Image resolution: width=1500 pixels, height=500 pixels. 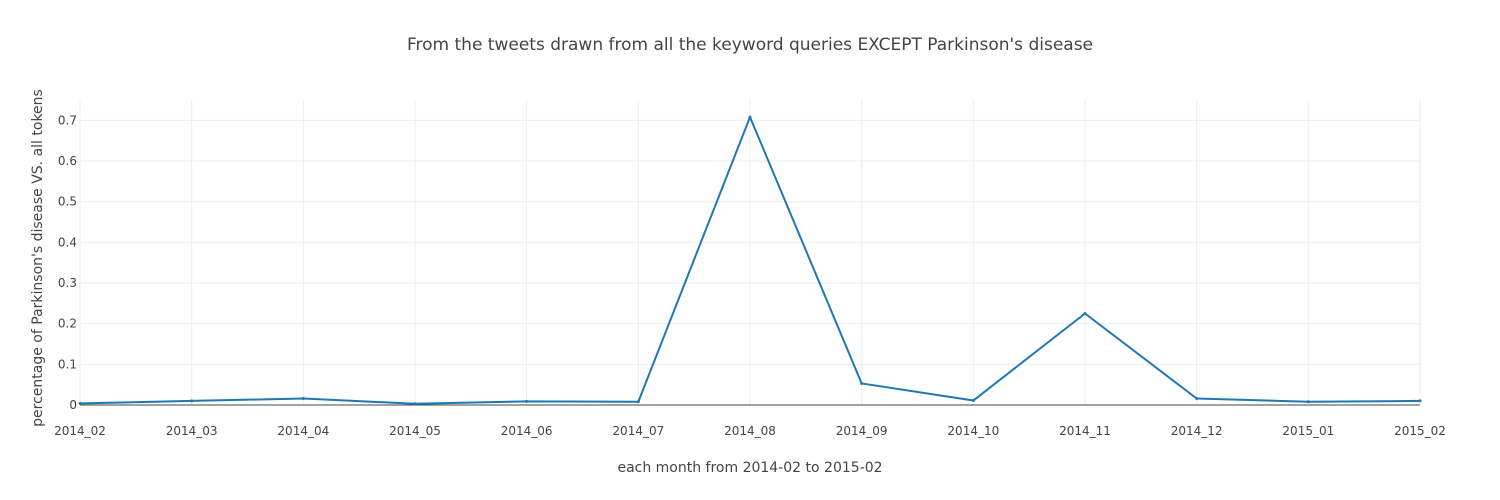 What do you see at coordinates (1308, 431) in the screenshot?
I see `x-tick-label: 2015_01` at bounding box center [1308, 431].